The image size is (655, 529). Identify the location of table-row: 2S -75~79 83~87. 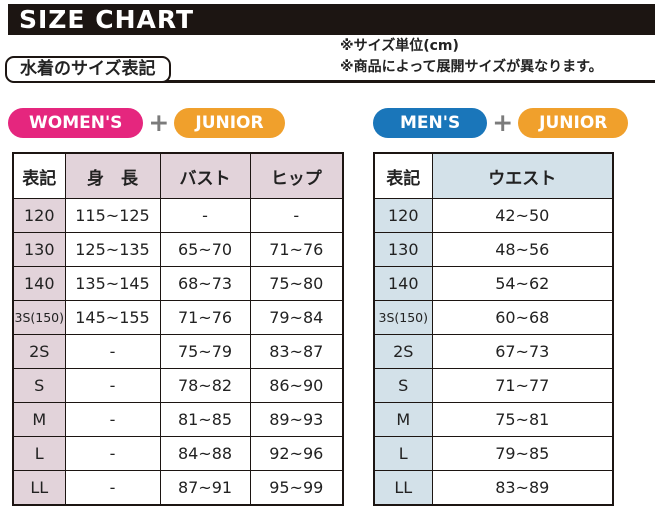
(178, 351).